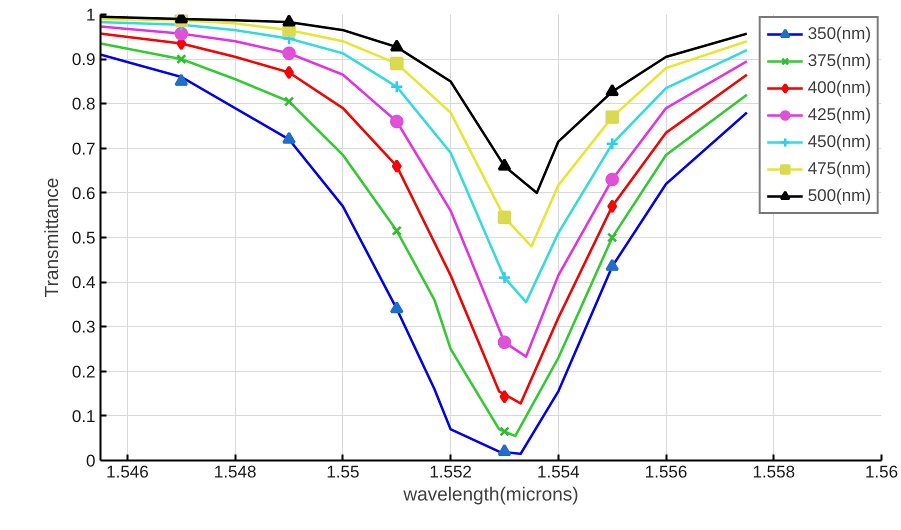 This screenshot has height=530, width=901. What do you see at coordinates (91, 461) in the screenshot?
I see `y-tick-label: 0` at bounding box center [91, 461].